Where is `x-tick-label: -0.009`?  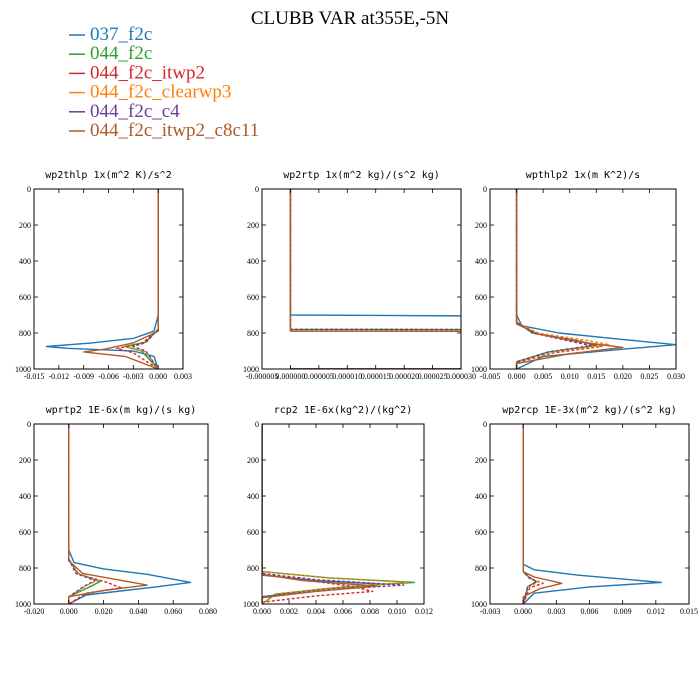 x-tick-label: -0.009 is located at coordinates (83, 376).